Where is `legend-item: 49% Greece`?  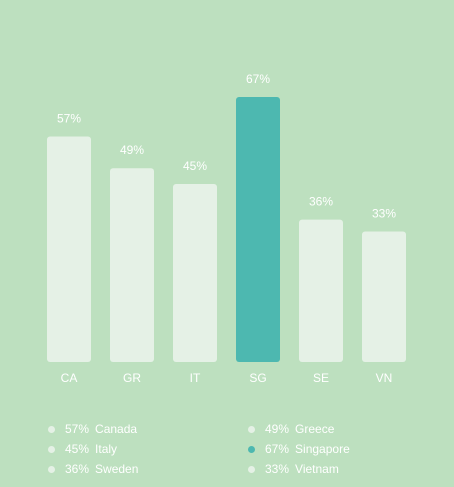 legend-item: 49% Greece is located at coordinates (348, 429).